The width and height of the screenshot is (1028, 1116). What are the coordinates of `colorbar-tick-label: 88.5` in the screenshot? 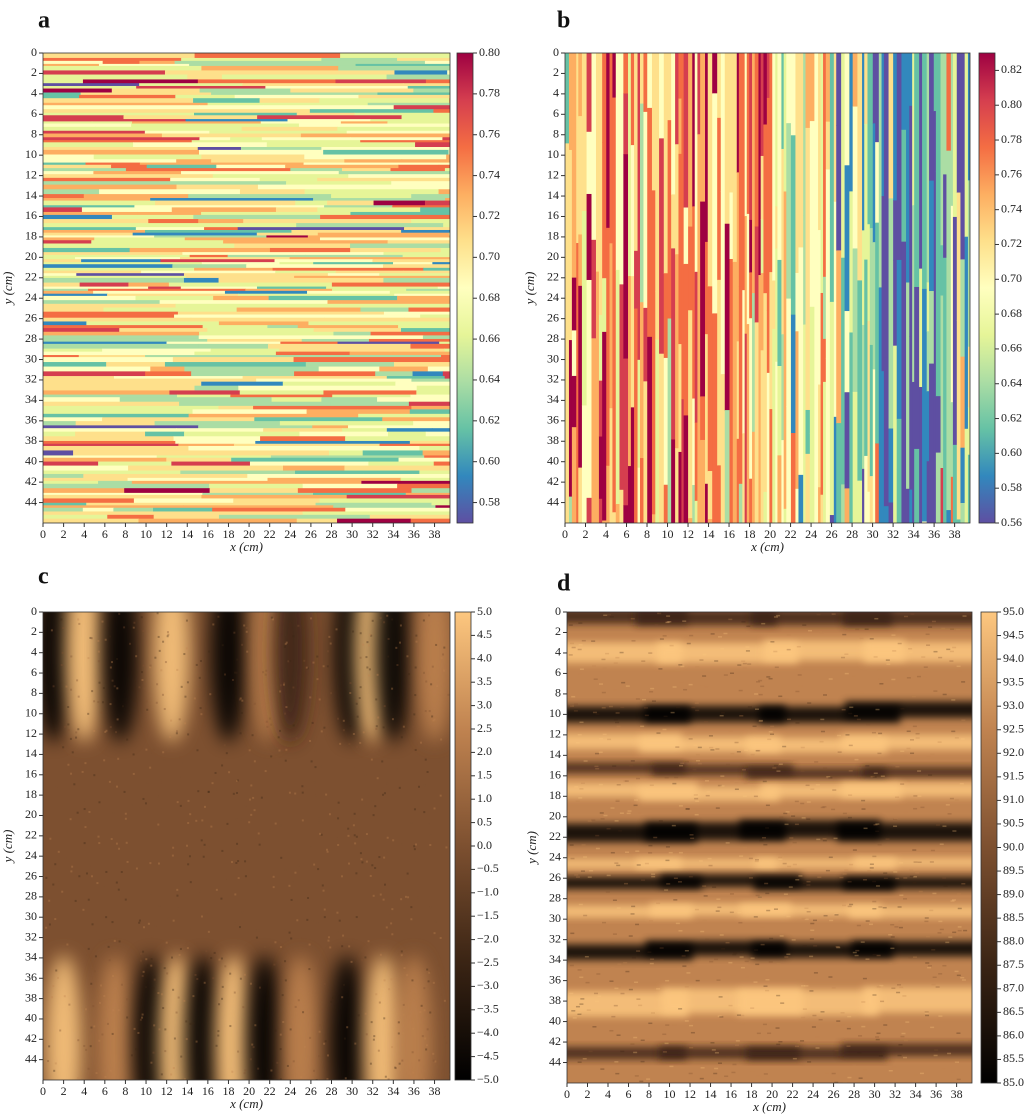 It's located at (1013, 917).